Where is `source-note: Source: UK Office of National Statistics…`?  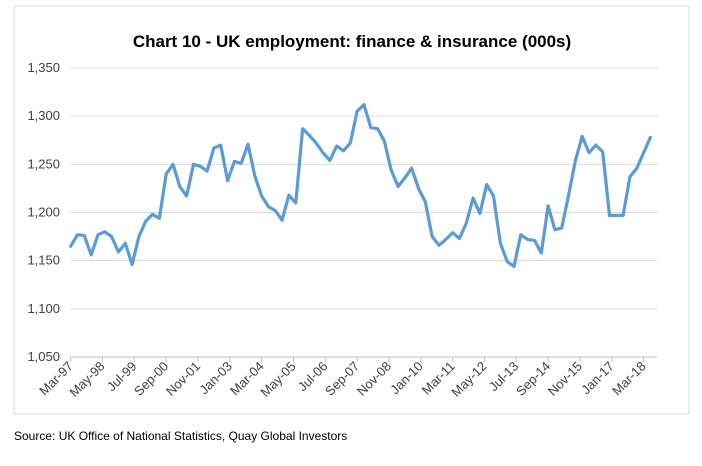 source-note: Source: UK Office of National Statistics… is located at coordinates (181, 436).